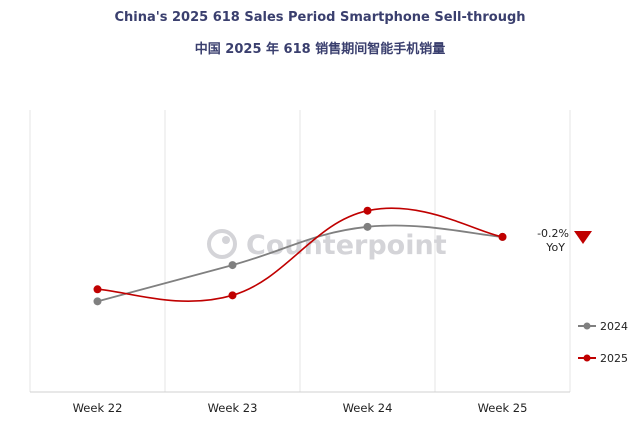 The height and width of the screenshot is (428, 640). I want to click on watermark-text: Counterpoint, so click(346, 245).